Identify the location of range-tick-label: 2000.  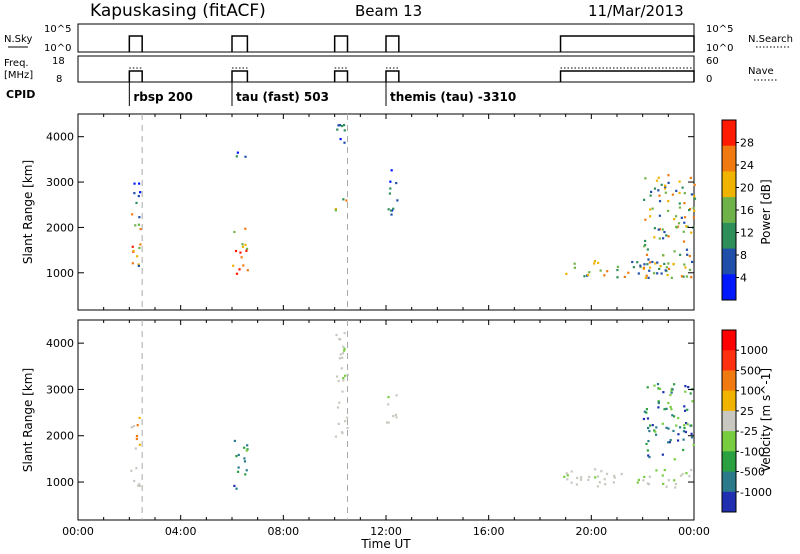
(60, 227).